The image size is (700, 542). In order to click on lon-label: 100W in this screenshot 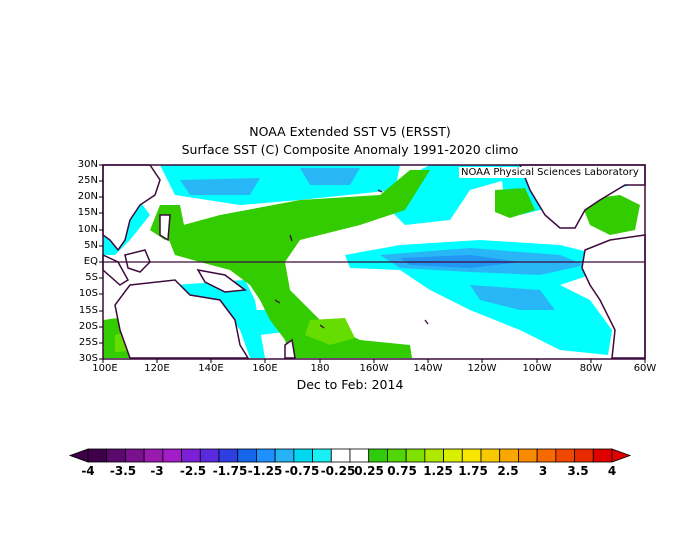, I will do `click(537, 368)`.